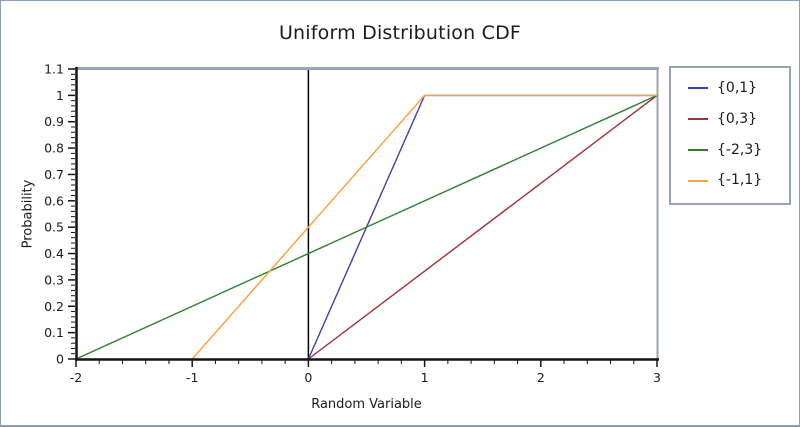 The width and height of the screenshot is (800, 427). Describe the element at coordinates (657, 377) in the screenshot. I see `x-tick-label: 3` at that location.